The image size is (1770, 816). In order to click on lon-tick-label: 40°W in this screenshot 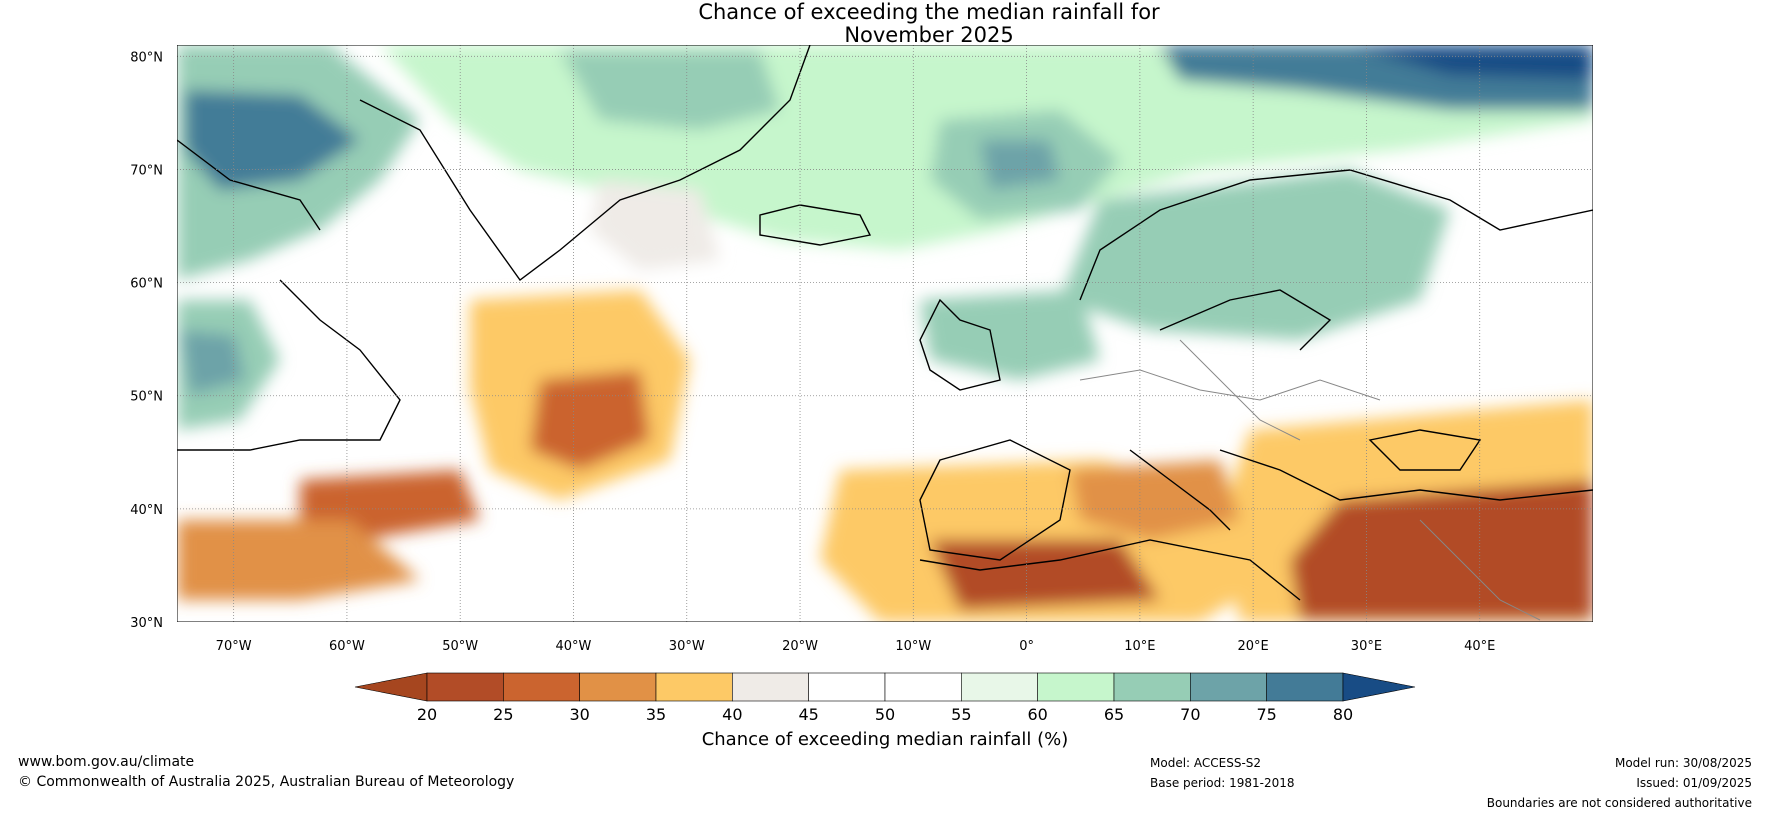, I will do `click(574, 646)`.